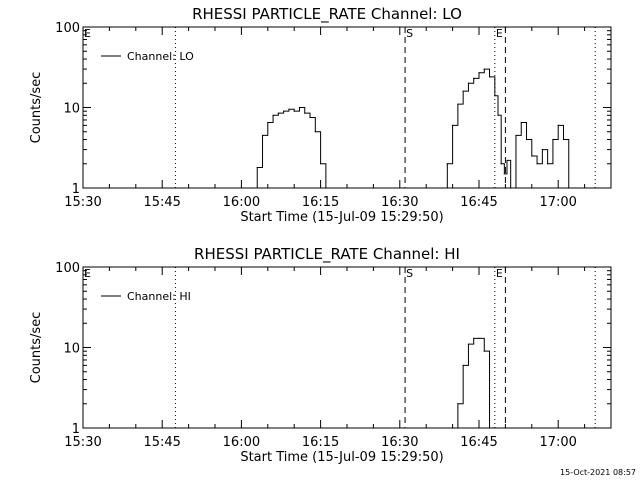 This screenshot has width=640, height=480. What do you see at coordinates (327, 254) in the screenshot?
I see `chart-title: RHESSI PARTICLE_RATE Channel: HI` at bounding box center [327, 254].